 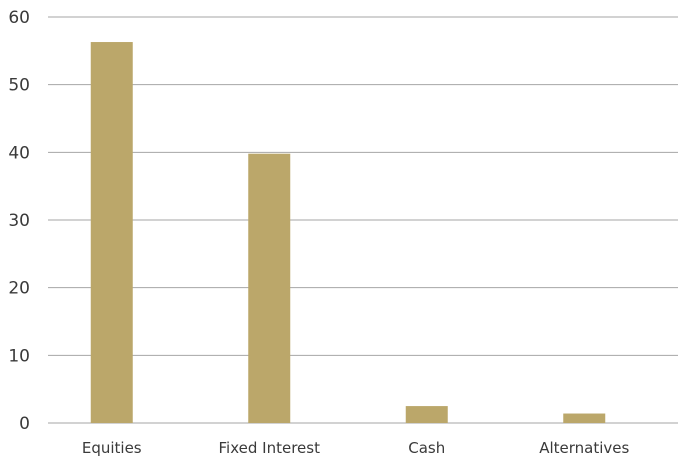 What do you see at coordinates (426, 414) in the screenshot?
I see `bar-cash` at bounding box center [426, 414].